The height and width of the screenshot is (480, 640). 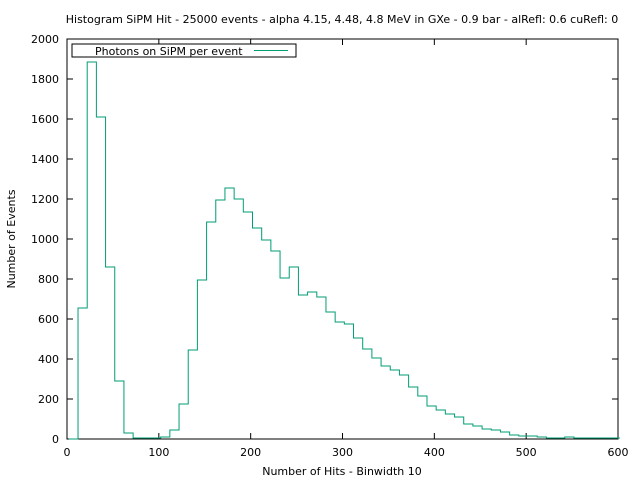 I want to click on x-tick-label: 600, so click(x=618, y=452).